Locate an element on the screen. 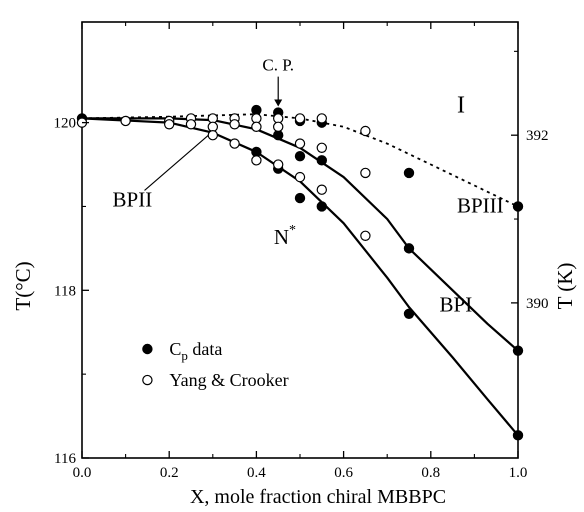 The height and width of the screenshot is (512, 584). x-tick-label: 0.0 is located at coordinates (82, 473).